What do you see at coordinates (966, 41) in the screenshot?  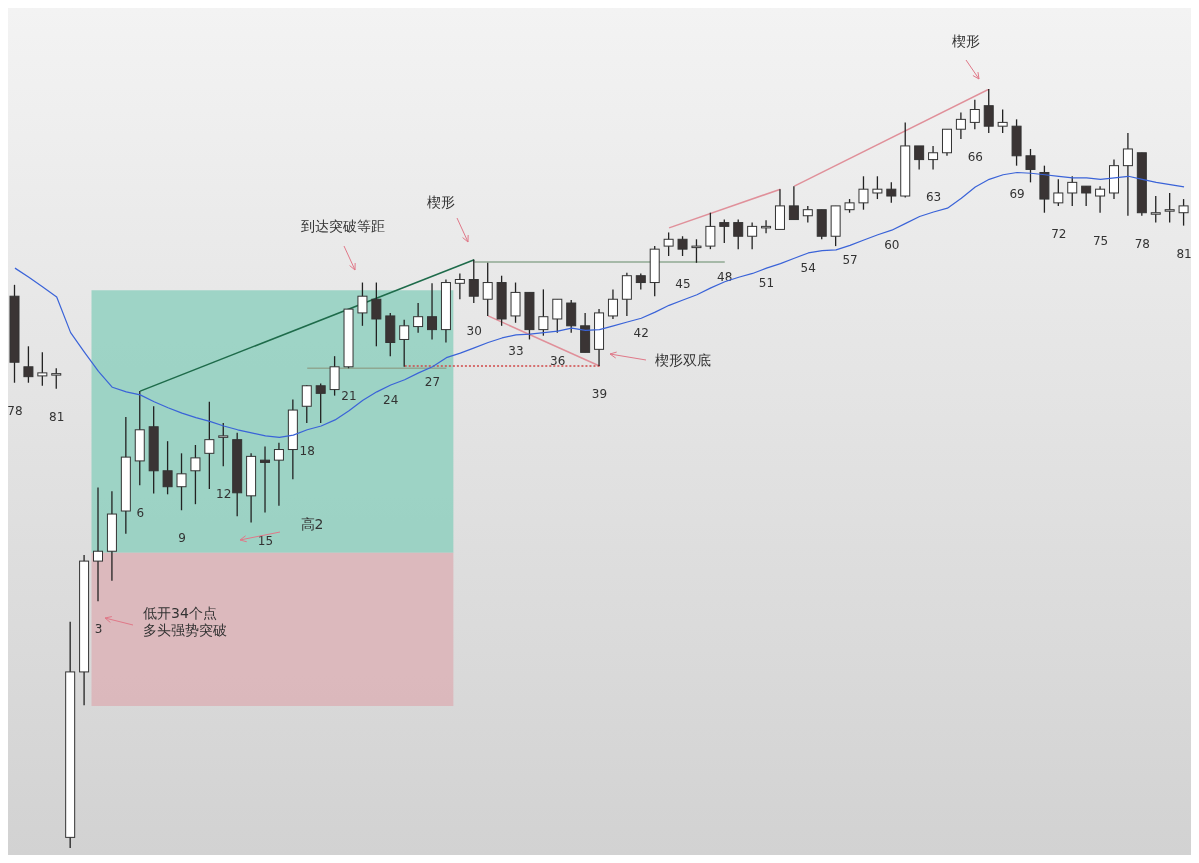 I see `text: 楔形` at bounding box center [966, 41].